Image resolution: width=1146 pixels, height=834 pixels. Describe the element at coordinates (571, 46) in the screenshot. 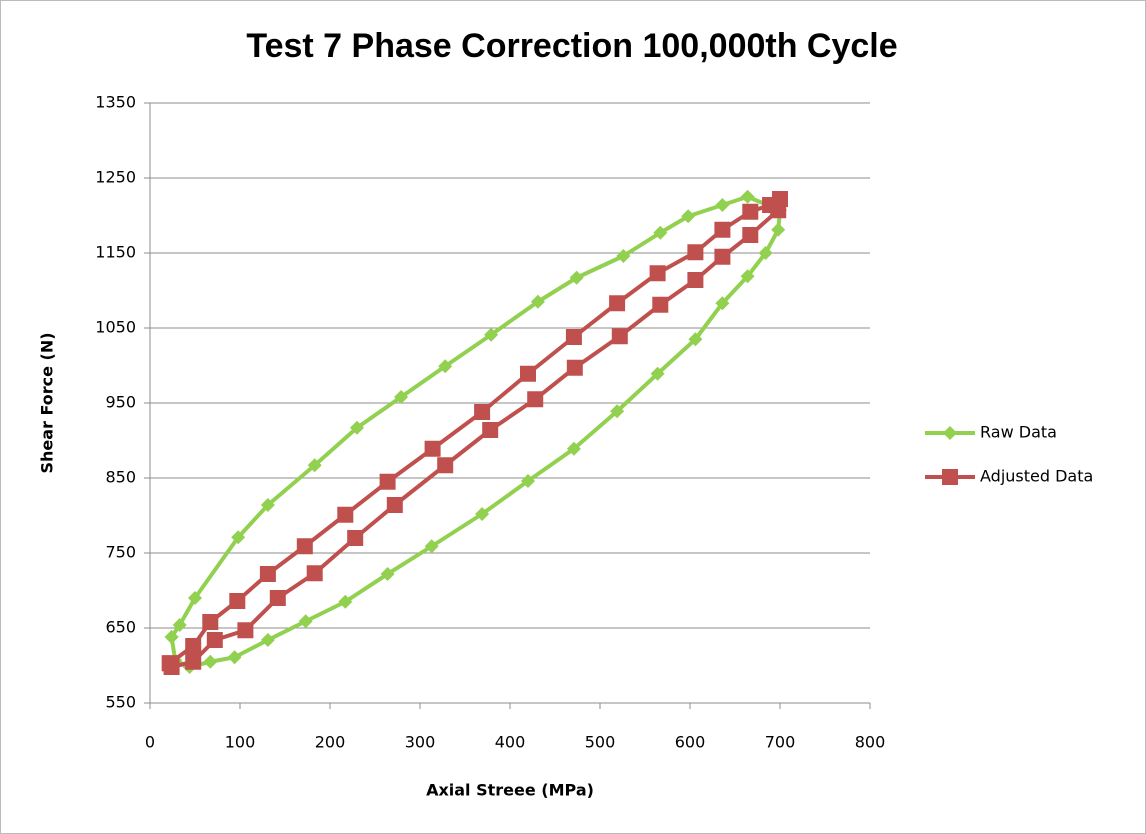

I see `chart-title: Test 7 Phase Correction 100,000th Cycle` at that location.